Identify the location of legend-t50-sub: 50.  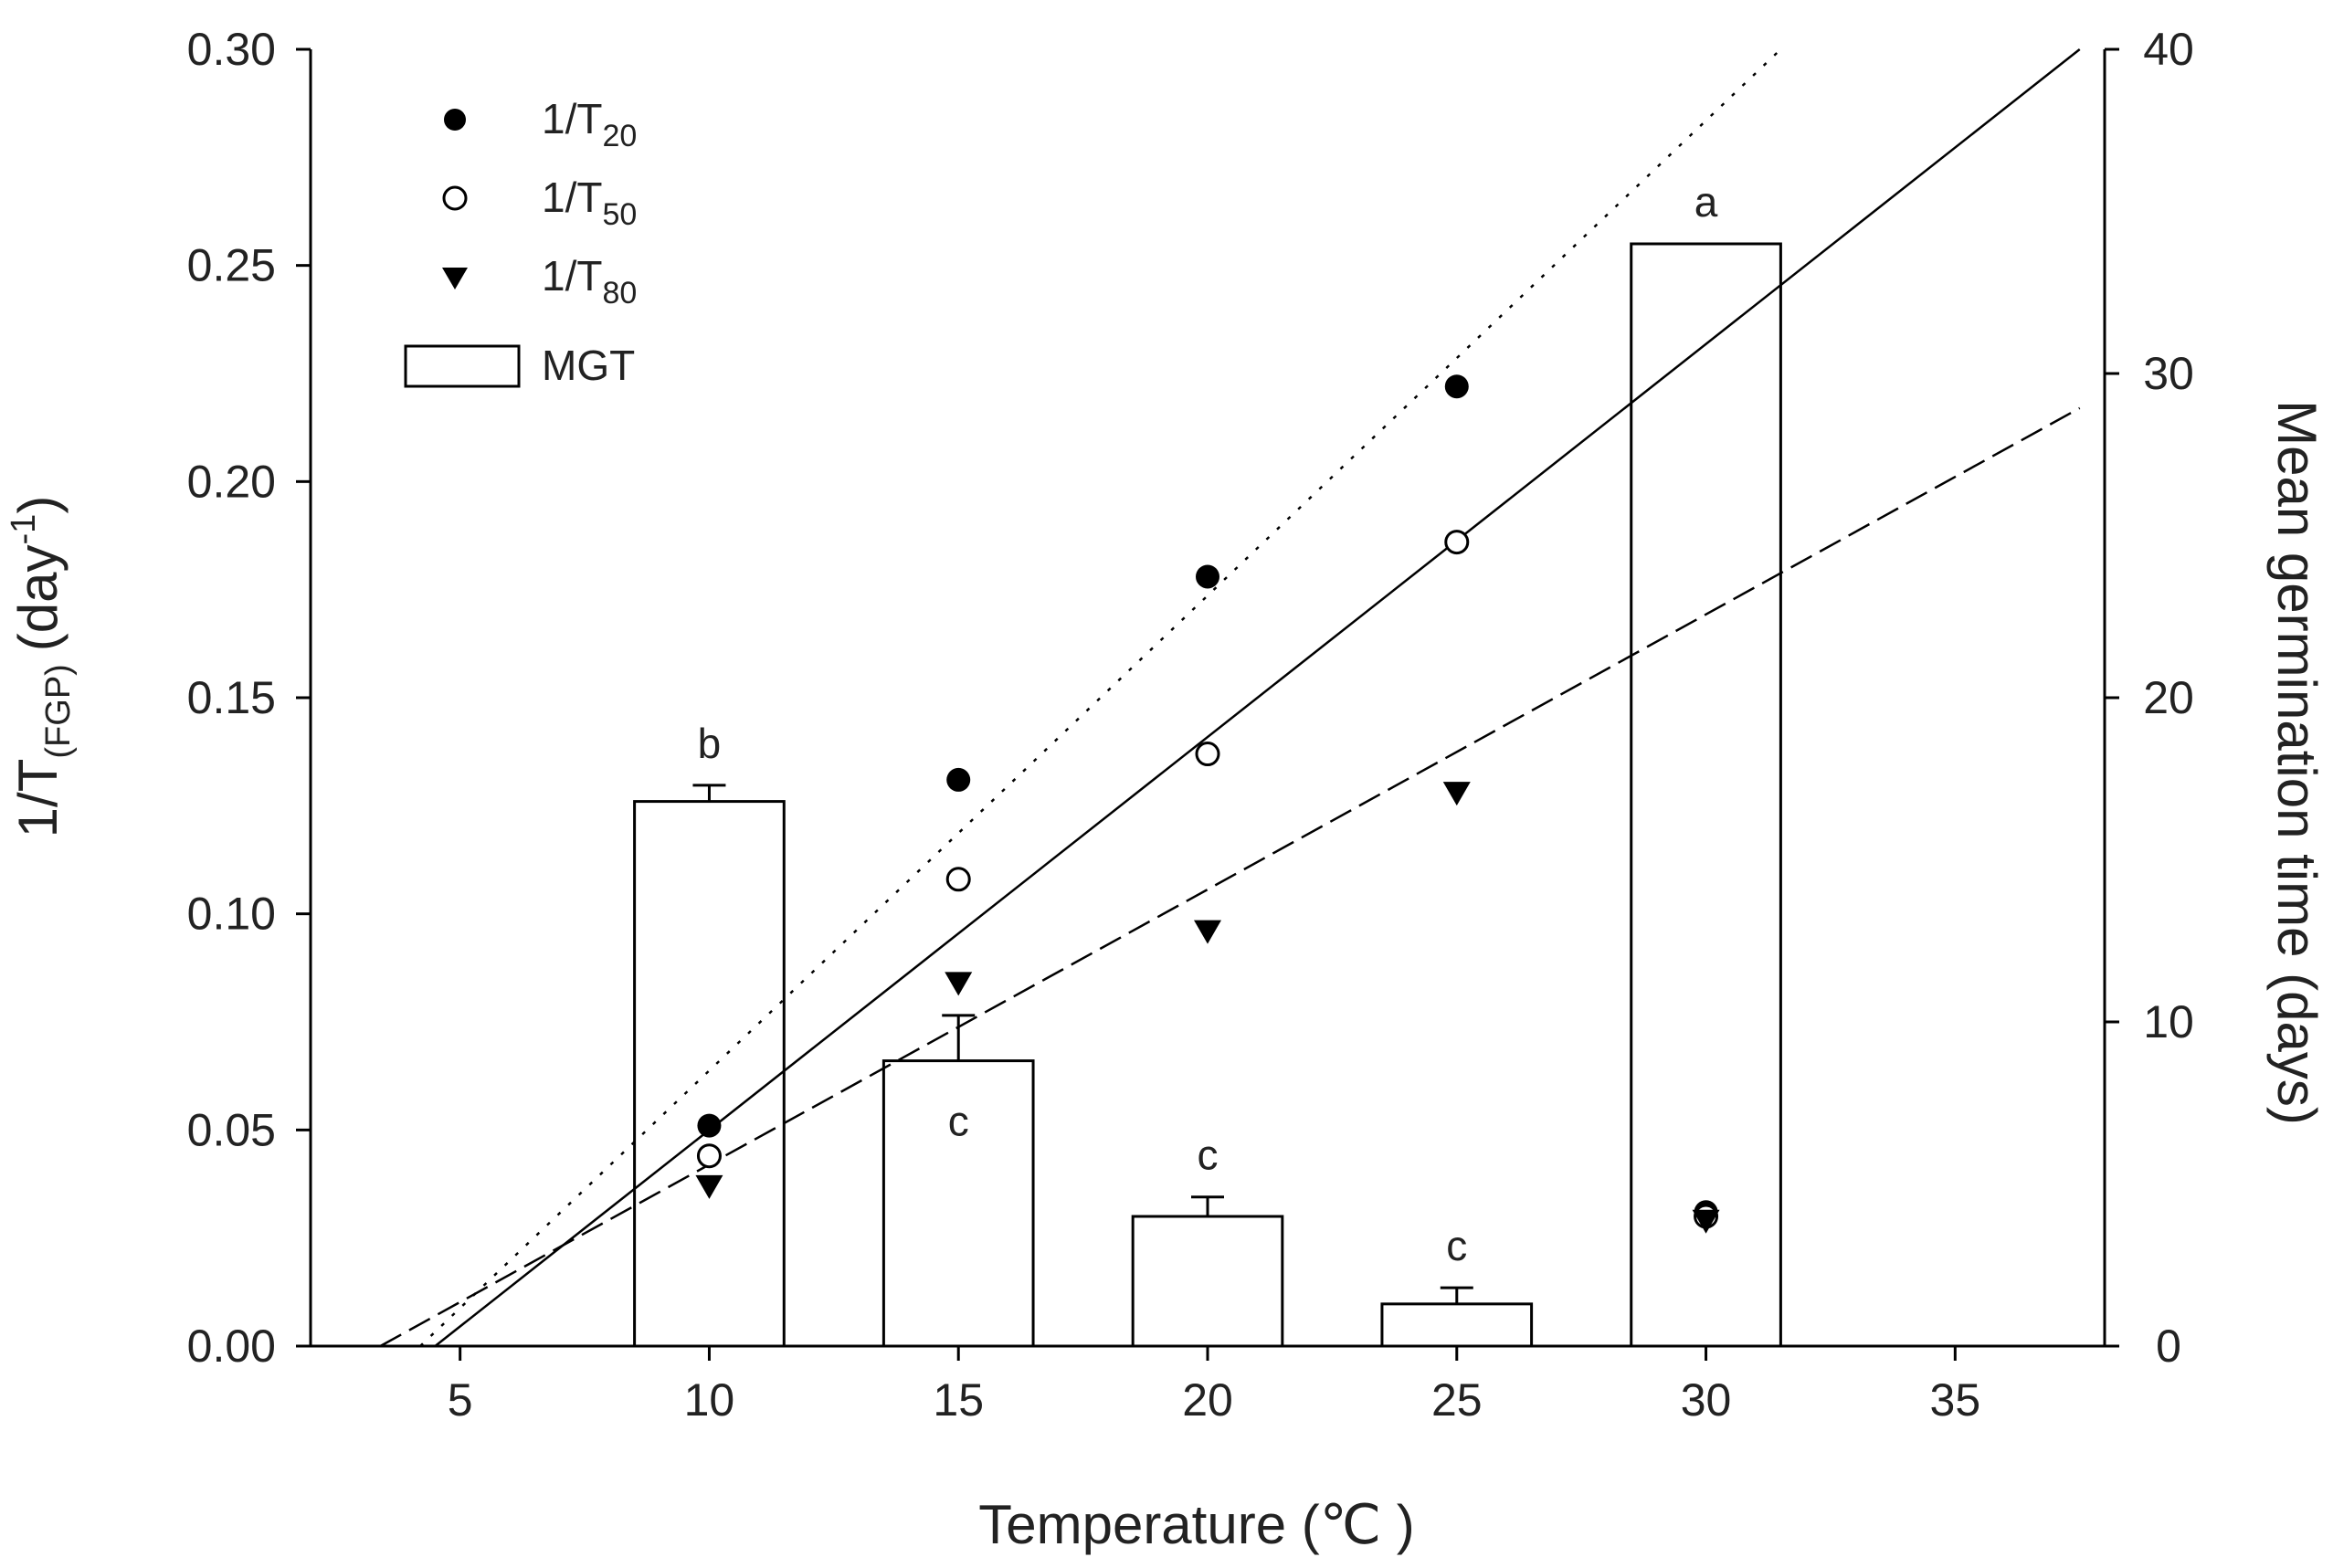
(619, 214).